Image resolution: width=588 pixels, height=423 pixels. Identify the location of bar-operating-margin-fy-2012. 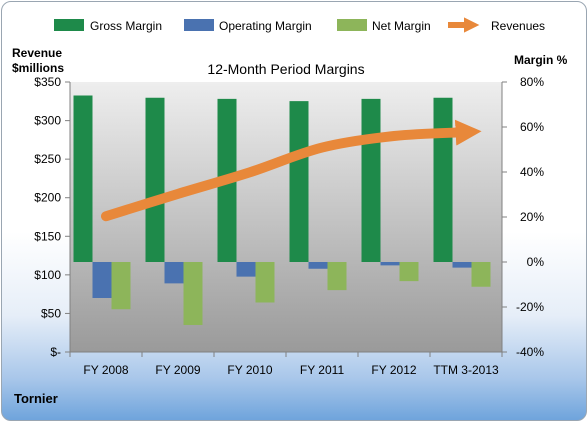
(390, 264).